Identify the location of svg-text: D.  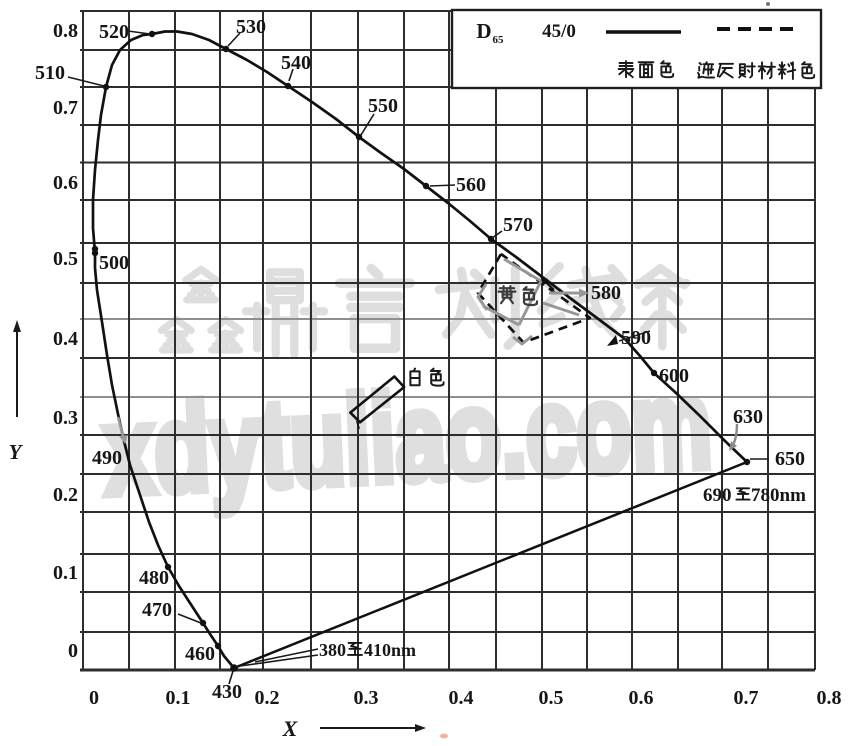
(483, 31).